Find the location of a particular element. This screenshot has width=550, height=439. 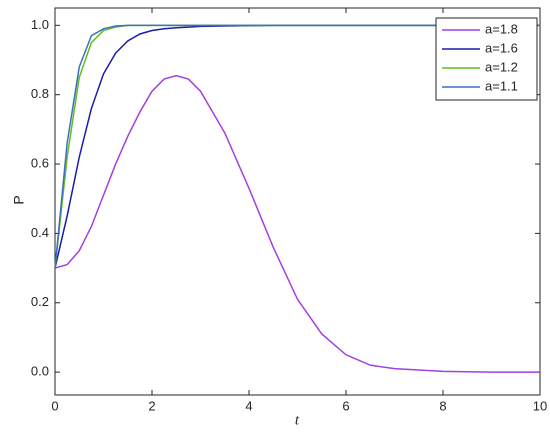

y-tick-label: 0.0 is located at coordinates (40, 371).